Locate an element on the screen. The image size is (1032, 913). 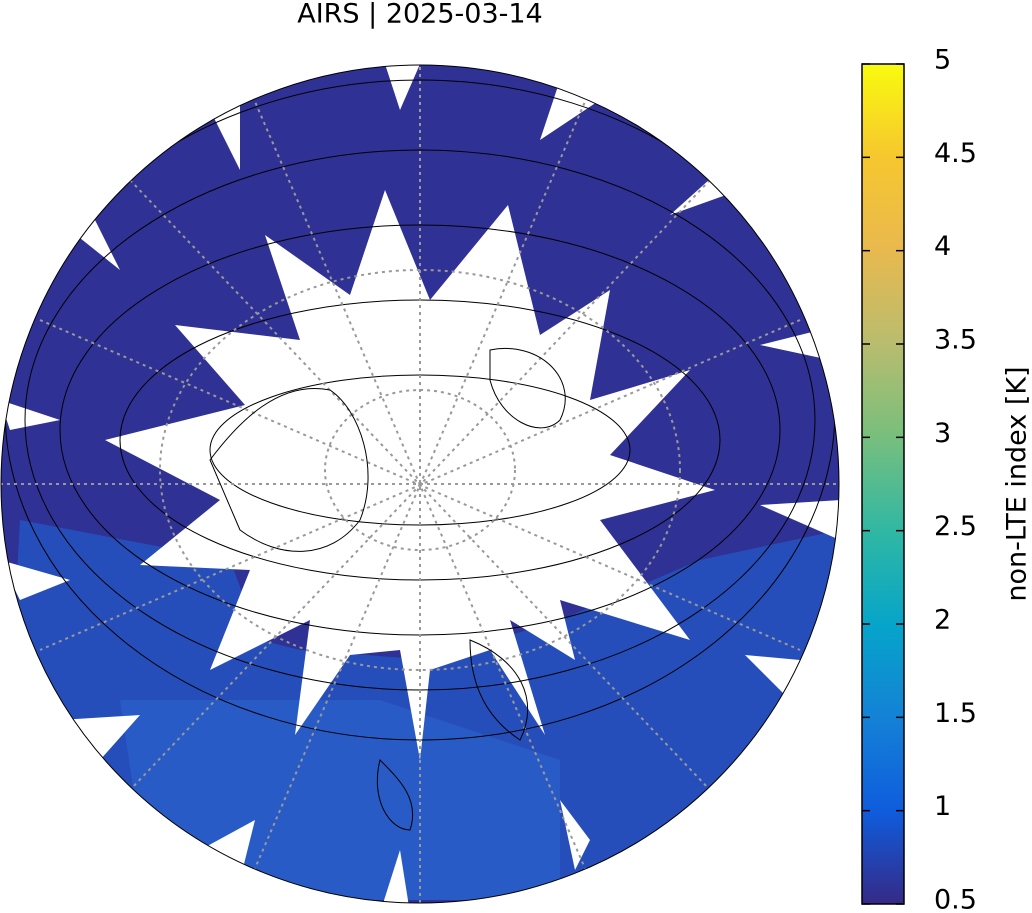
colorbar-tick-label: 0.5 is located at coordinates (955, 899).